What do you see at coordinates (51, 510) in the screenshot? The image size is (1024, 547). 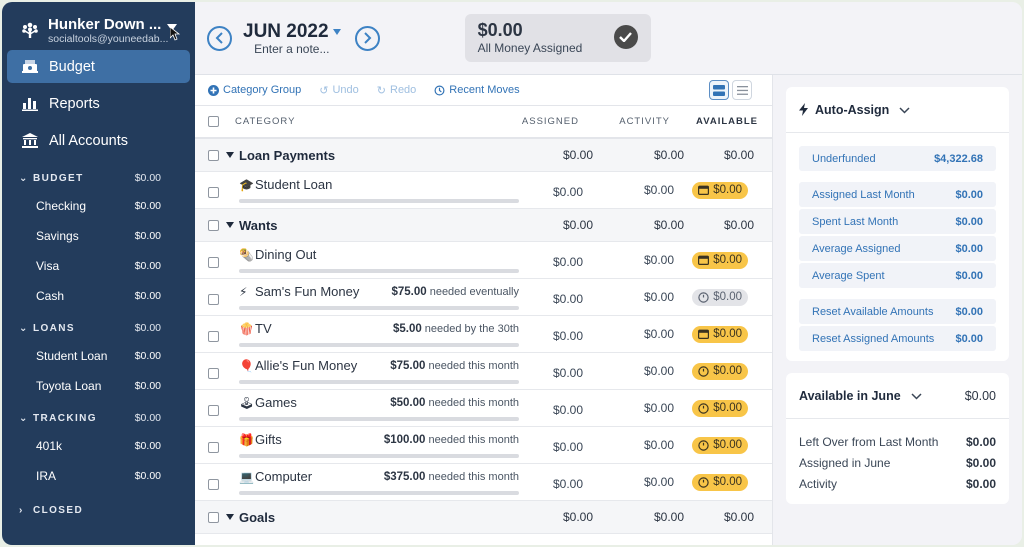 I see `account-group-closed: › CLOSED` at bounding box center [51, 510].